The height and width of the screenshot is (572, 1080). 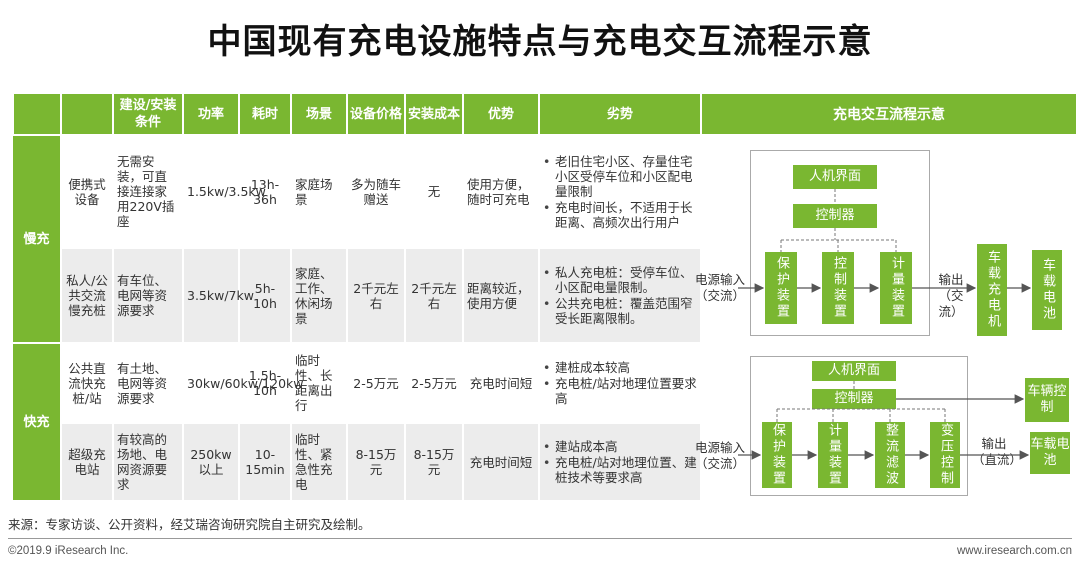 What do you see at coordinates (148, 114) in the screenshot?
I see `header-condition: 建设/安装条件` at bounding box center [148, 114].